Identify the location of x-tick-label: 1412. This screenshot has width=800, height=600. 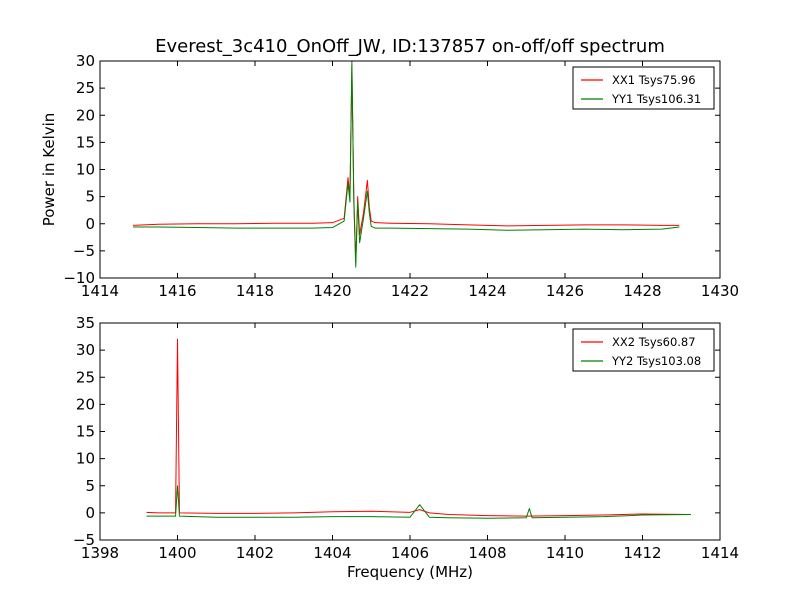
(642, 553).